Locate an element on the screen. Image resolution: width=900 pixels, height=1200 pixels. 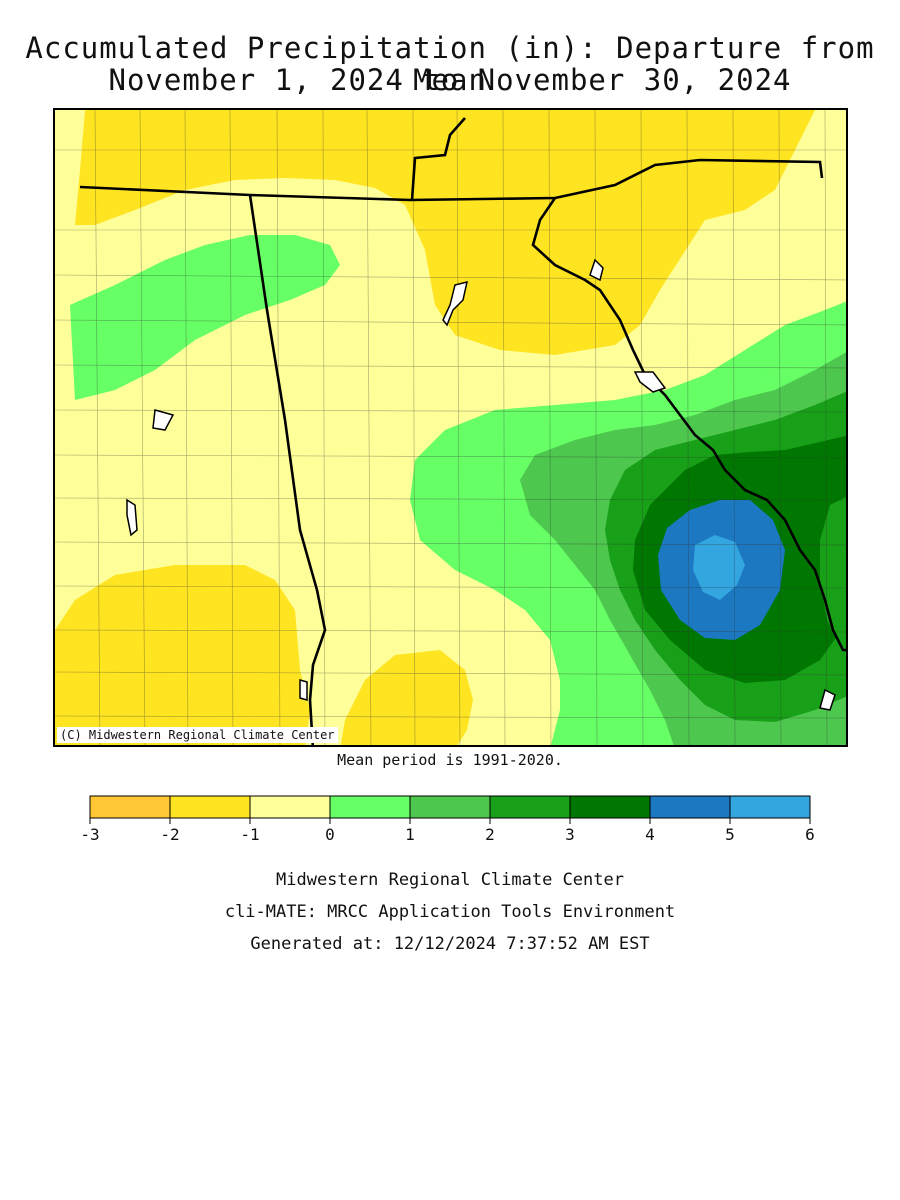
zone-minus2-to-minus1-south is located at coordinates (406, 697).